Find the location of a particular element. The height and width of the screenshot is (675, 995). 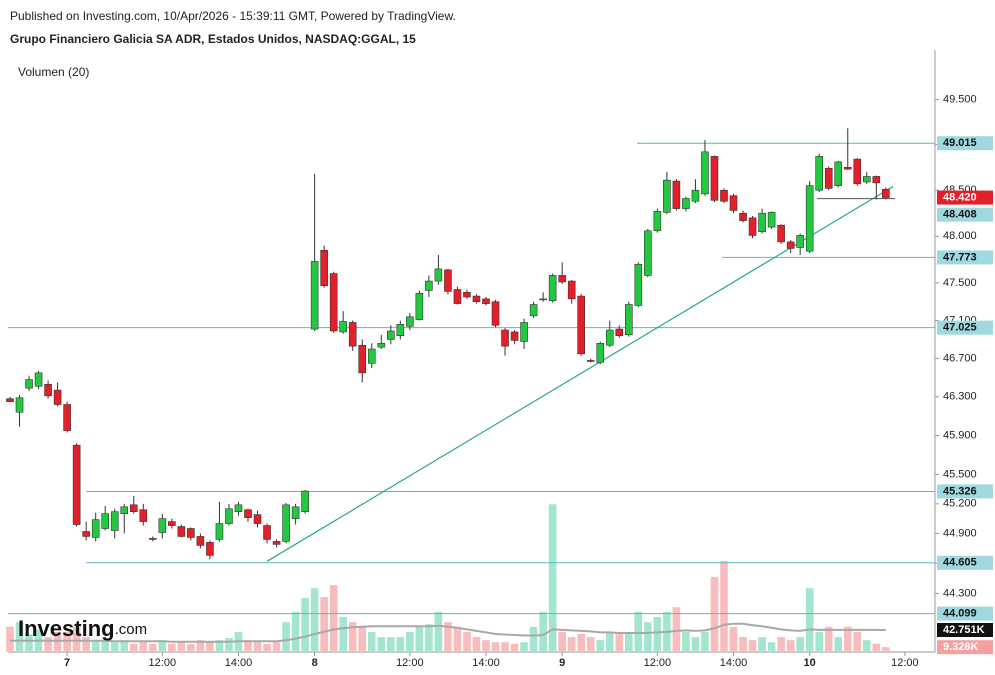

x-tick-label: 9 is located at coordinates (562, 663).